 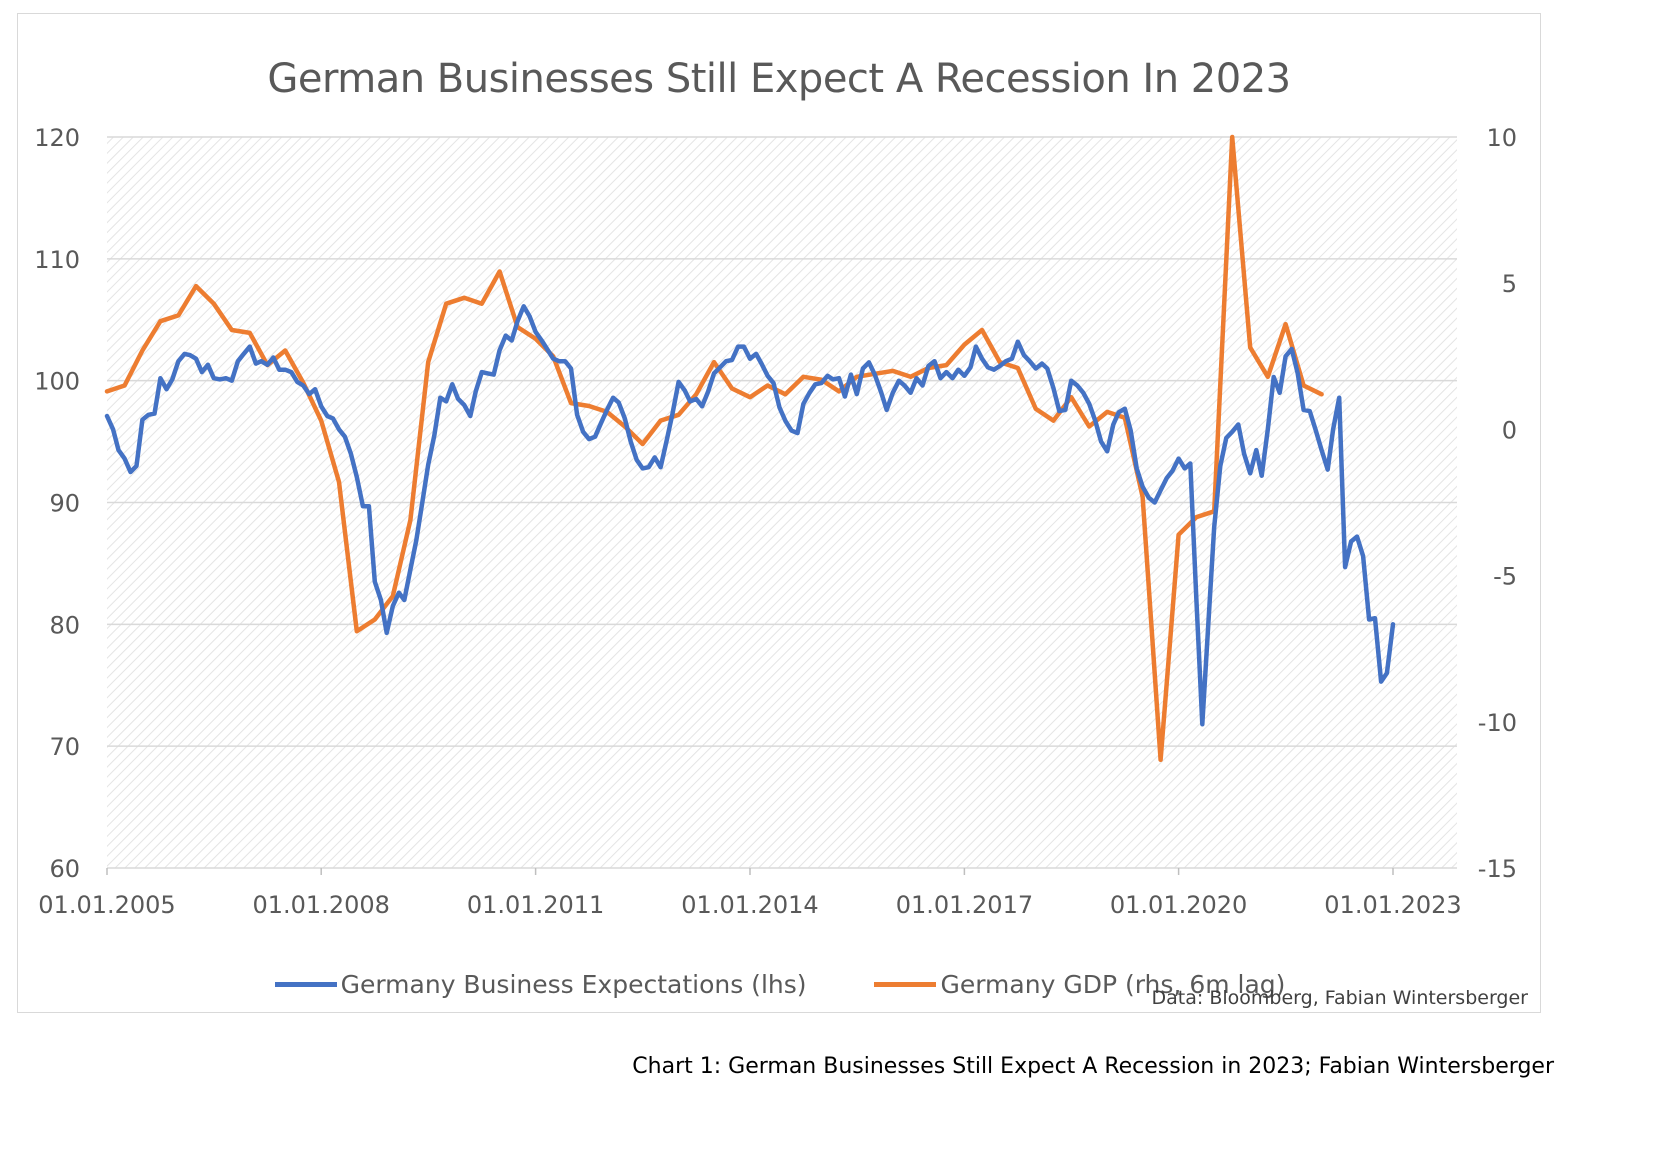 I want to click on left-axis-tick-label: 90, so click(x=64, y=504).